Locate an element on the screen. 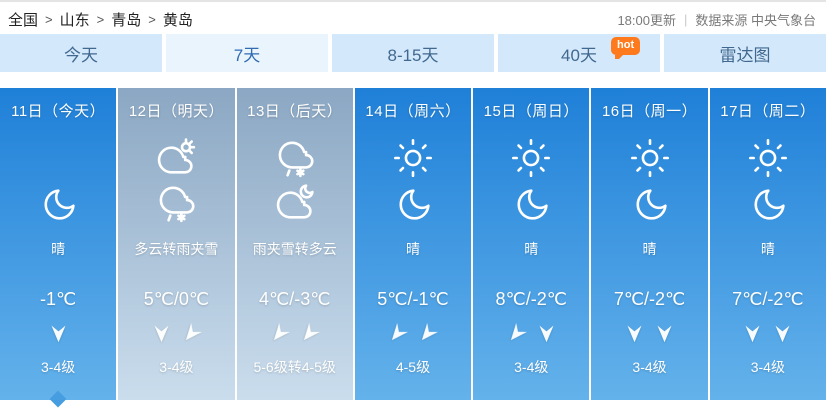  forecast-tabs: 今天 7天 8-15天 40天 hot 雷达图 is located at coordinates (413, 53).